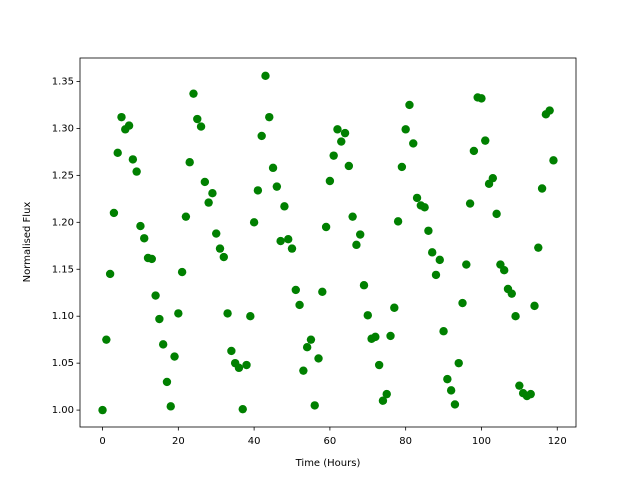 The width and height of the screenshot is (640, 480). I want to click on x-tick-label: 100, so click(481, 441).